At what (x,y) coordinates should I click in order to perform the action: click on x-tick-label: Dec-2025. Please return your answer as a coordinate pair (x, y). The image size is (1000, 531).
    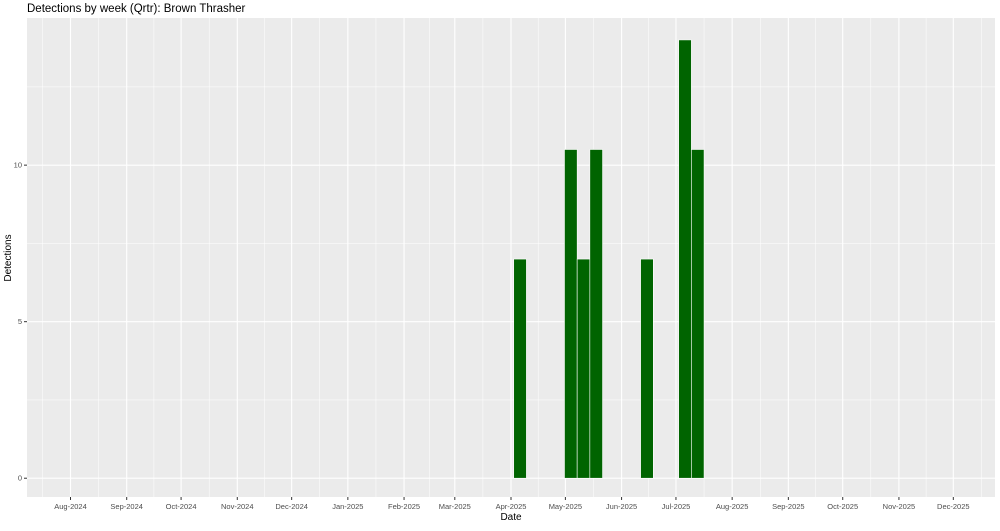
    Looking at the image, I should click on (953, 506).